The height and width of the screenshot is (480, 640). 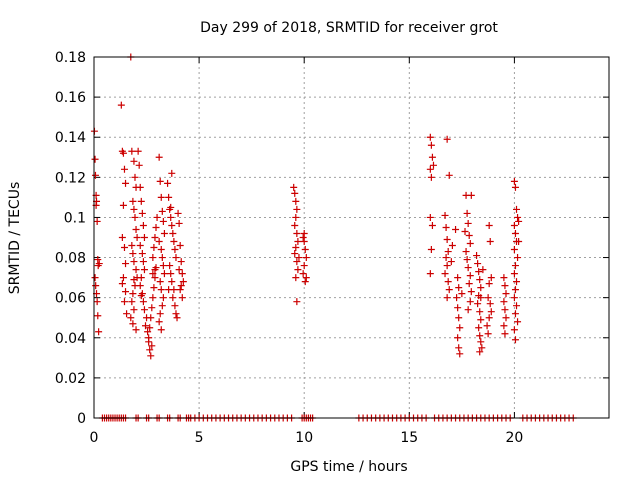 What do you see at coordinates (199, 438) in the screenshot?
I see `x-tick-label: 5` at bounding box center [199, 438].